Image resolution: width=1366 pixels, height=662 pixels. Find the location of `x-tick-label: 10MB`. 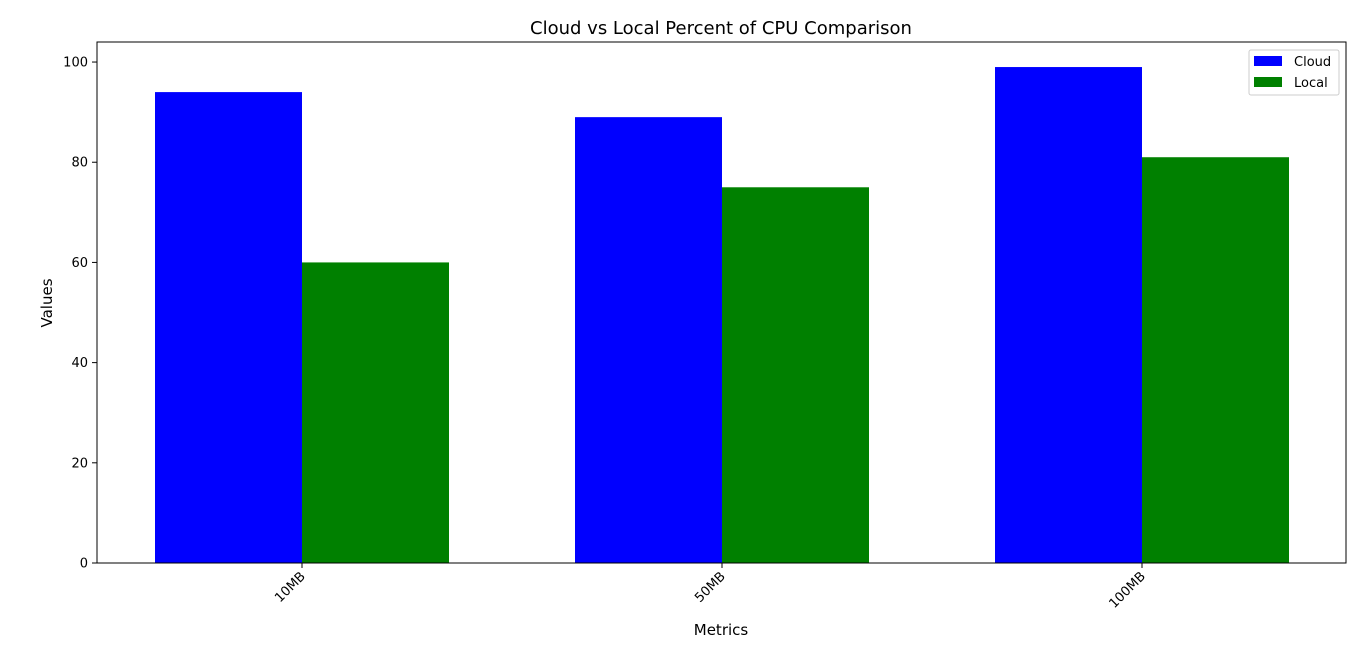

x-tick-label: 10MB is located at coordinates (290, 587).